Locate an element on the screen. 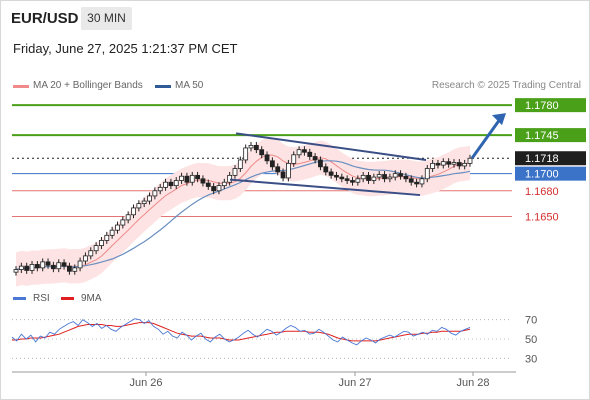 The height and width of the screenshot is (400, 590). ma20-legend-label: MA 20 + Bollinger Bands is located at coordinates (88, 85).